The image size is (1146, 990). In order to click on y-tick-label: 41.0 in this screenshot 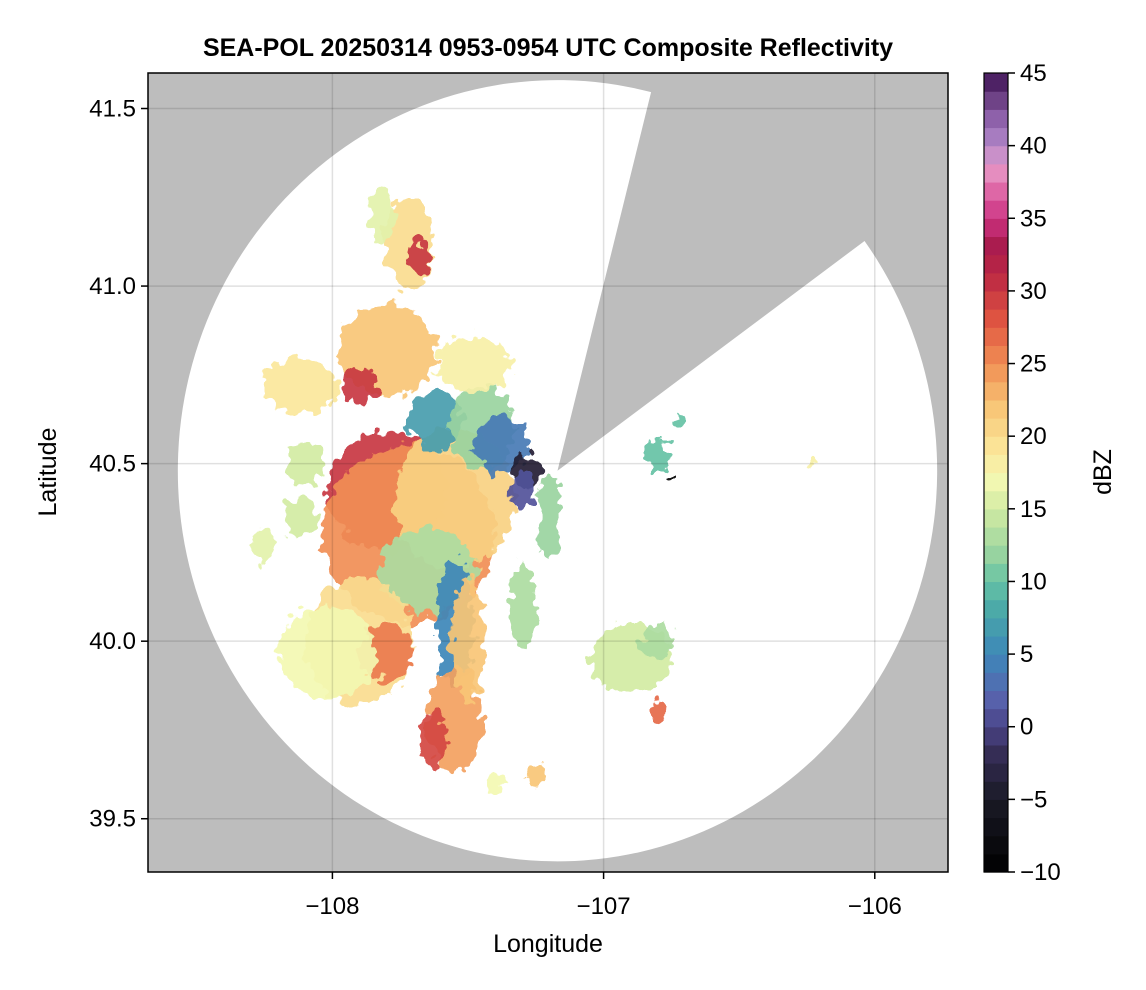, I will do `click(112, 286)`.